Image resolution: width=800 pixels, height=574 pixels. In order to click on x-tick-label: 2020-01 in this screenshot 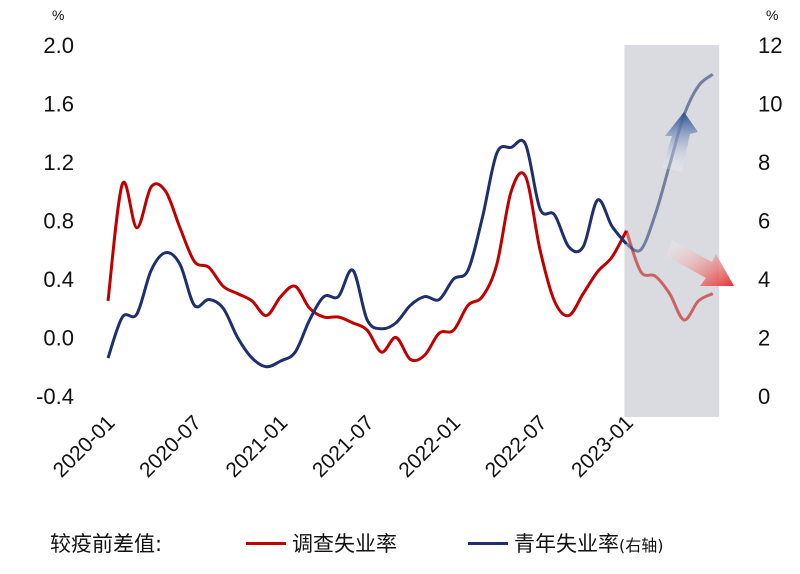, I will do `click(84, 446)`.